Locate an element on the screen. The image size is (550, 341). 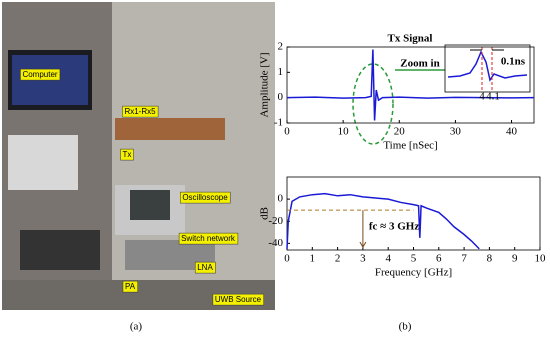
photo-label: Tx is located at coordinates (127, 154).